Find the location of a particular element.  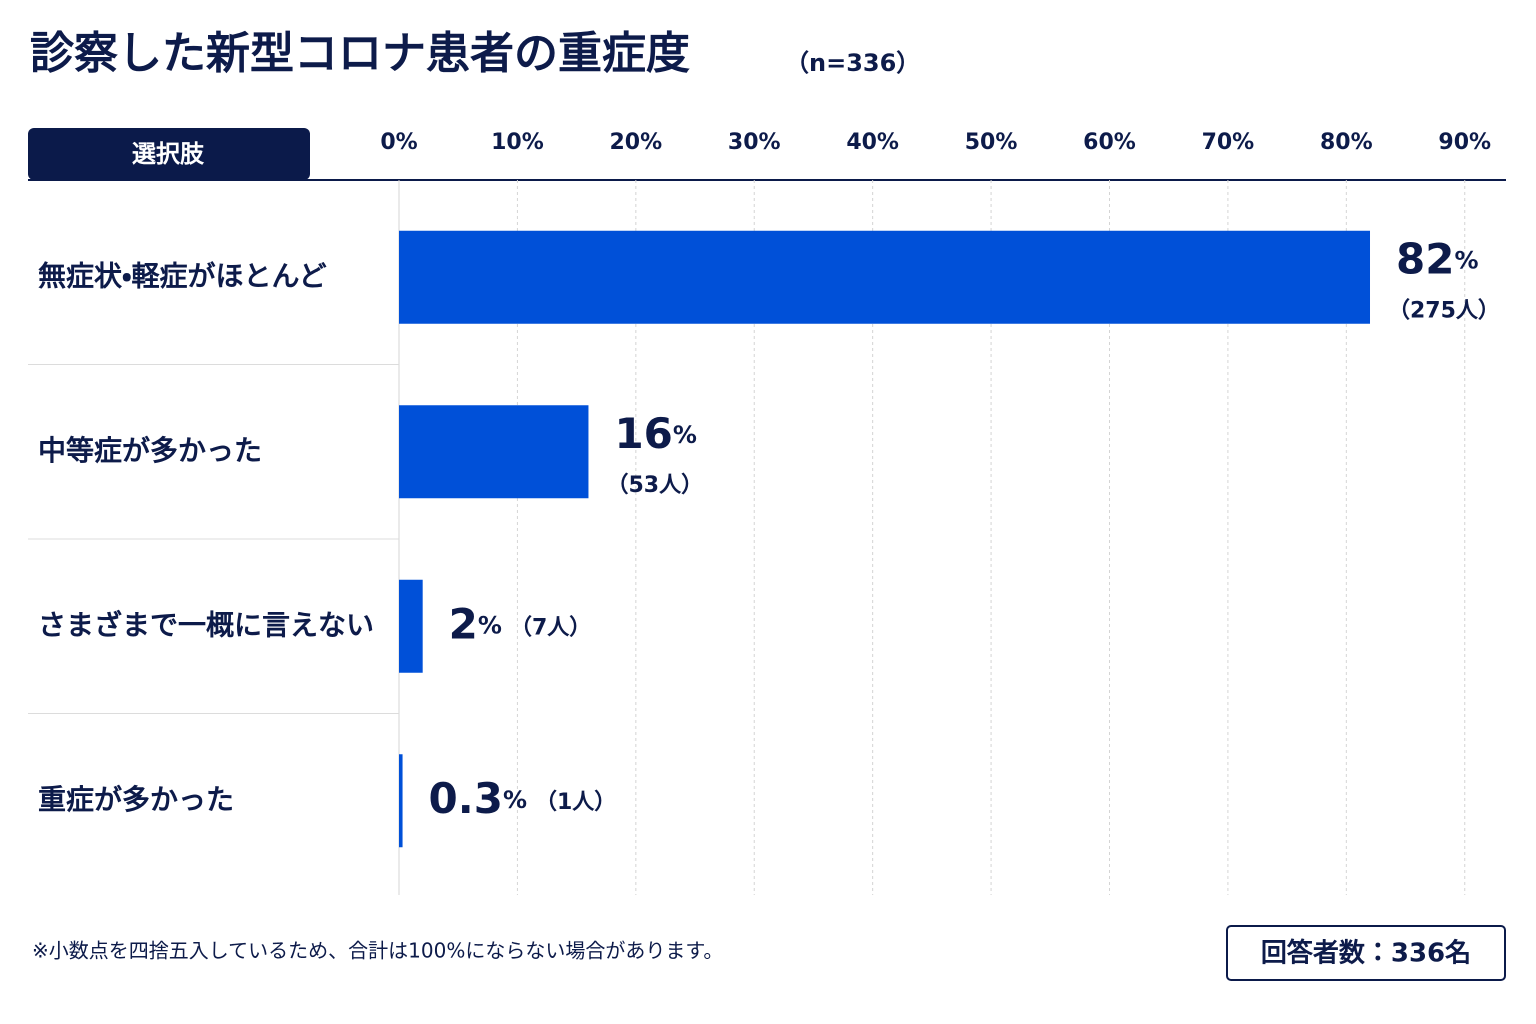

x-tick-label: 80% is located at coordinates (1346, 142).